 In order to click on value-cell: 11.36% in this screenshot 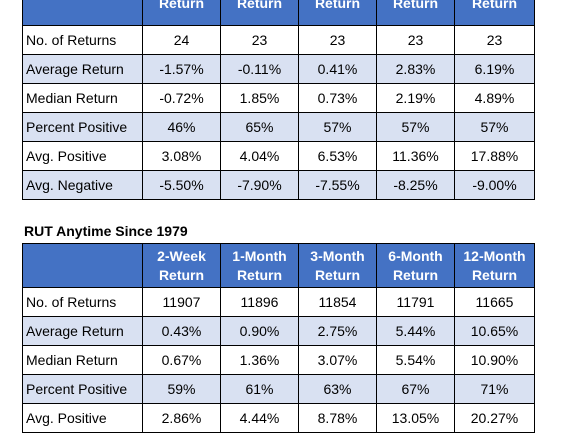, I will do `click(415, 156)`.